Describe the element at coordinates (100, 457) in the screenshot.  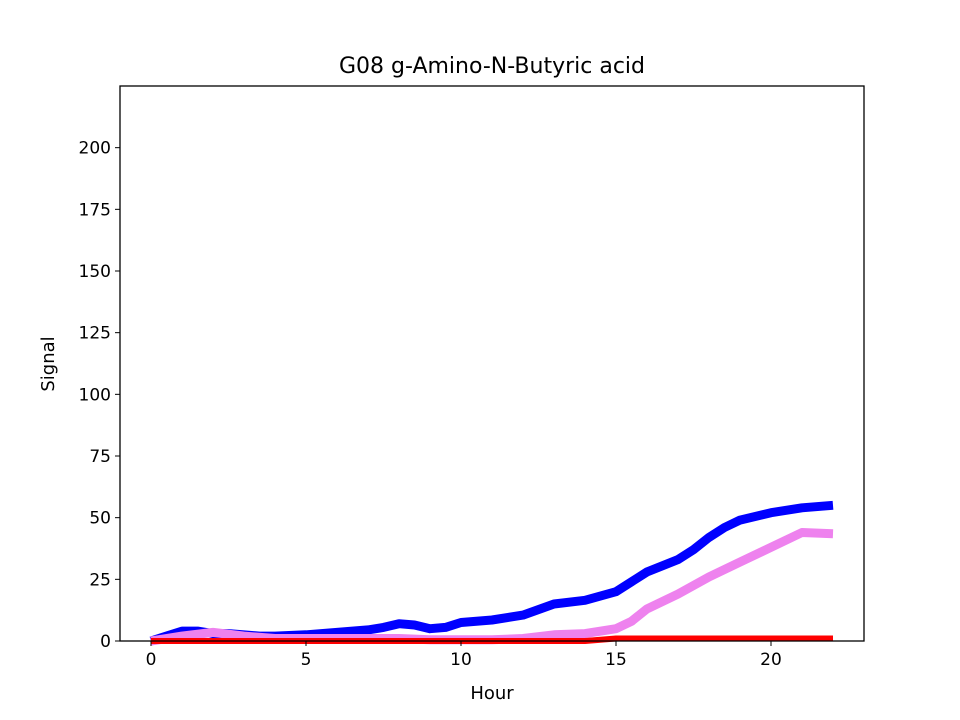
I see `y-tick-label: 75` at that location.